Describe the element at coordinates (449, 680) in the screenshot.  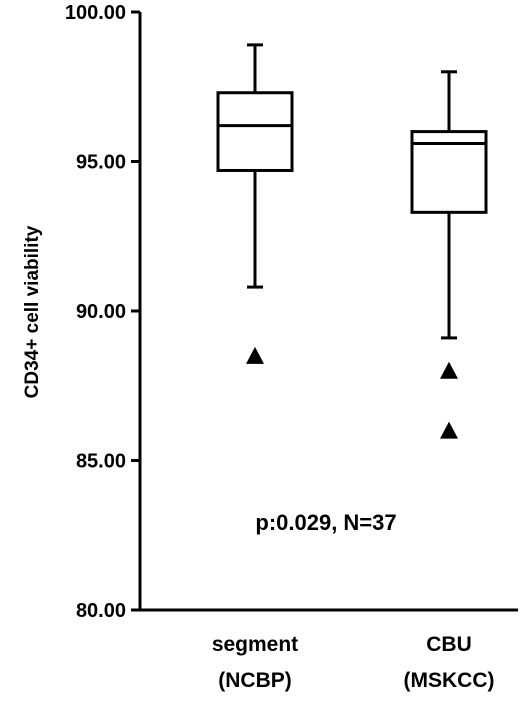
I see `x-tick-label-line2: (MSKCC)` at that location.